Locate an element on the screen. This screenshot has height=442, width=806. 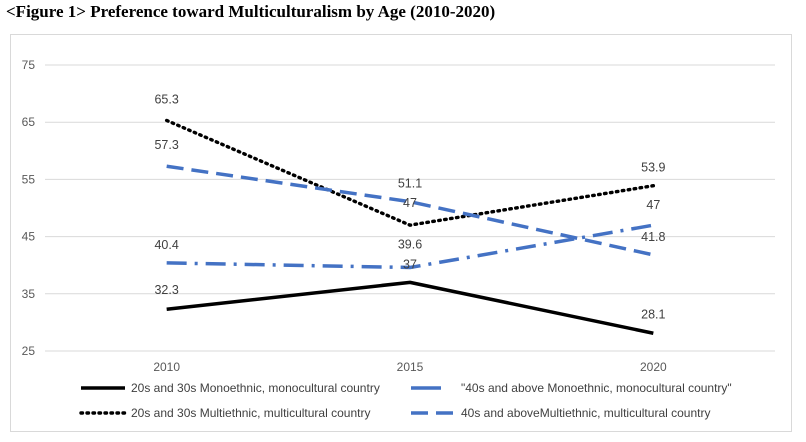
y-tick-label: 75 is located at coordinates (29, 65).